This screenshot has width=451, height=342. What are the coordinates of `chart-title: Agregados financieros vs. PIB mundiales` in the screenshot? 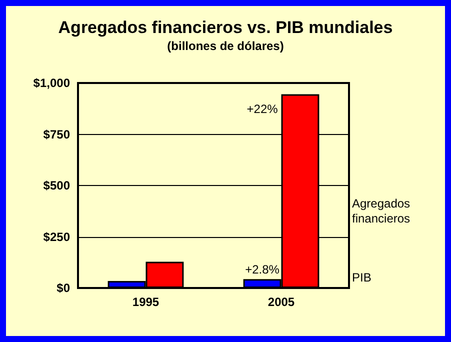 It's located at (225, 27).